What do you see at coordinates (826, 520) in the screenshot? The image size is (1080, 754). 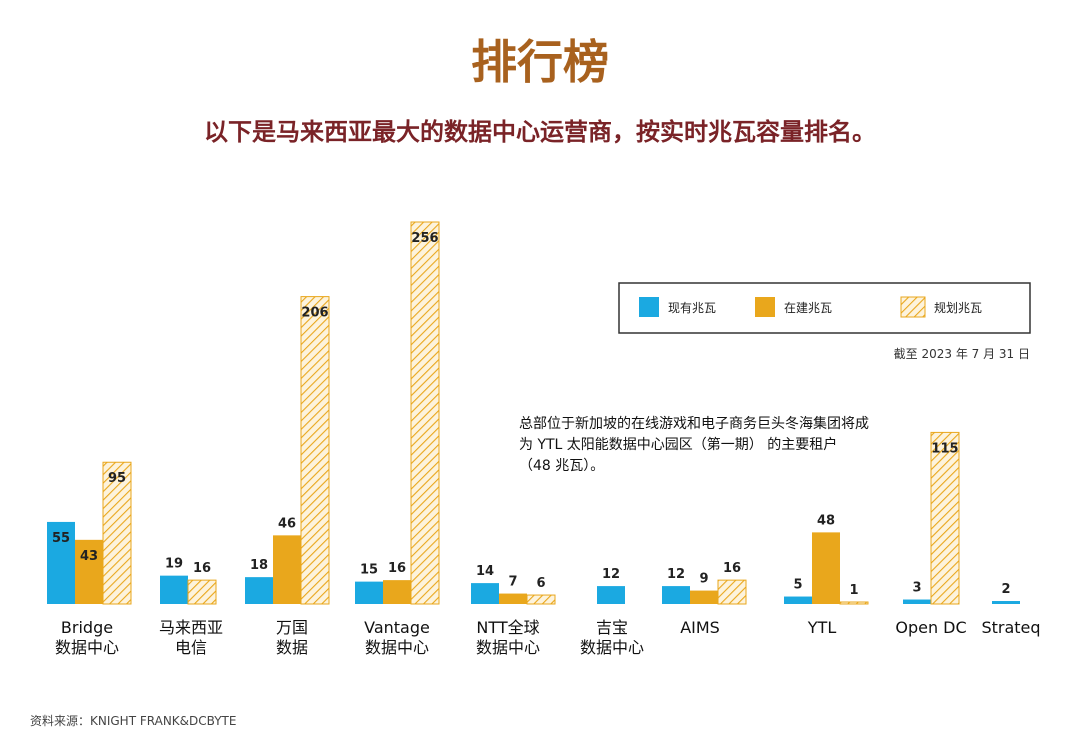 I see `data-label: 48` at bounding box center [826, 520].